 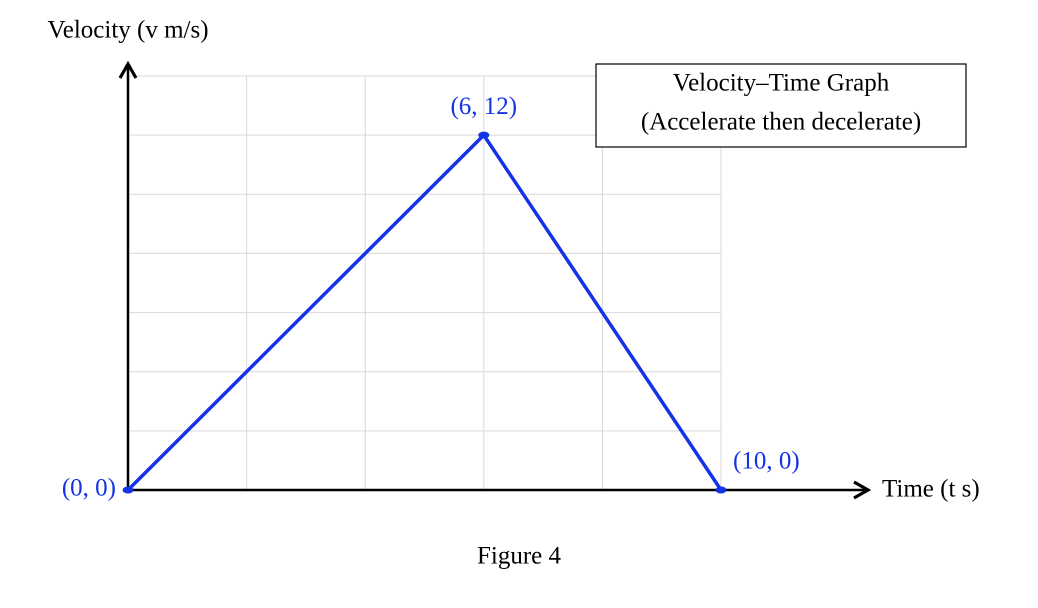 What do you see at coordinates (781, 122) in the screenshot?
I see `chart-subtitle: (Accelerate then decelerate)` at bounding box center [781, 122].